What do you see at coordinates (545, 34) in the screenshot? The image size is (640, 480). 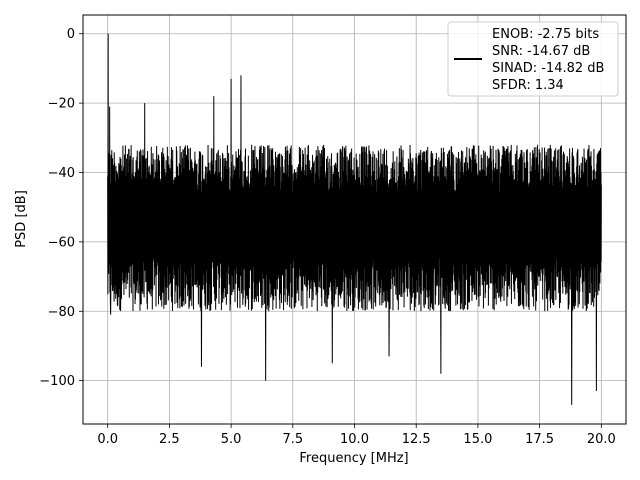 I see `legend-entry-enob: ENOB: -2.75 bits` at bounding box center [545, 34].